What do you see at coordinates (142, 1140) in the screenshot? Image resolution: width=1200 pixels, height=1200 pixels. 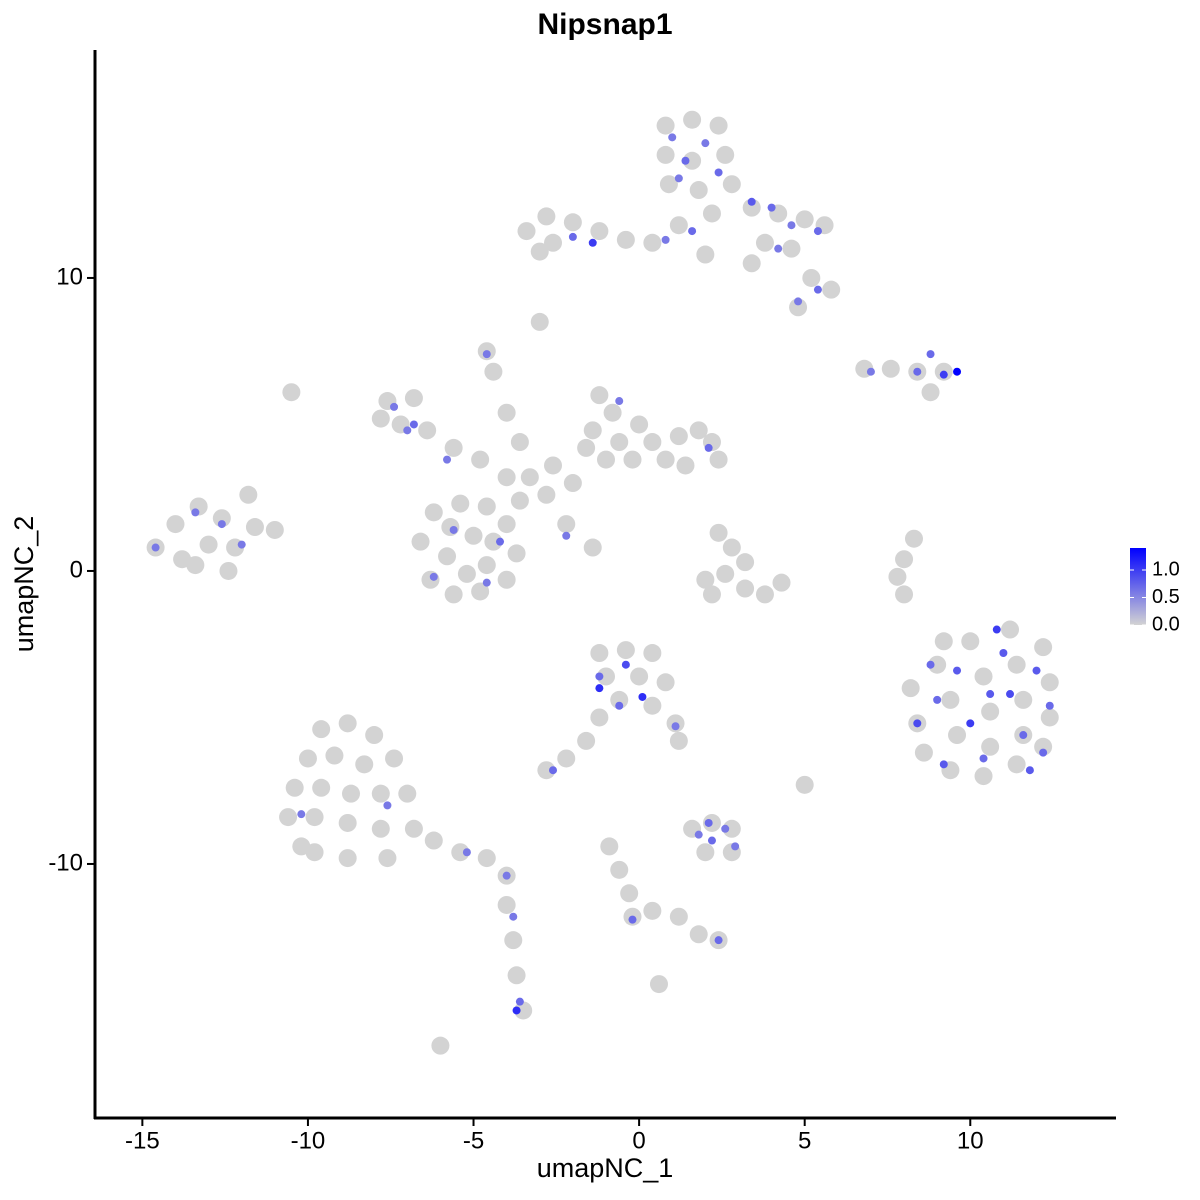 I see `x-tick-label: -15` at bounding box center [142, 1140].